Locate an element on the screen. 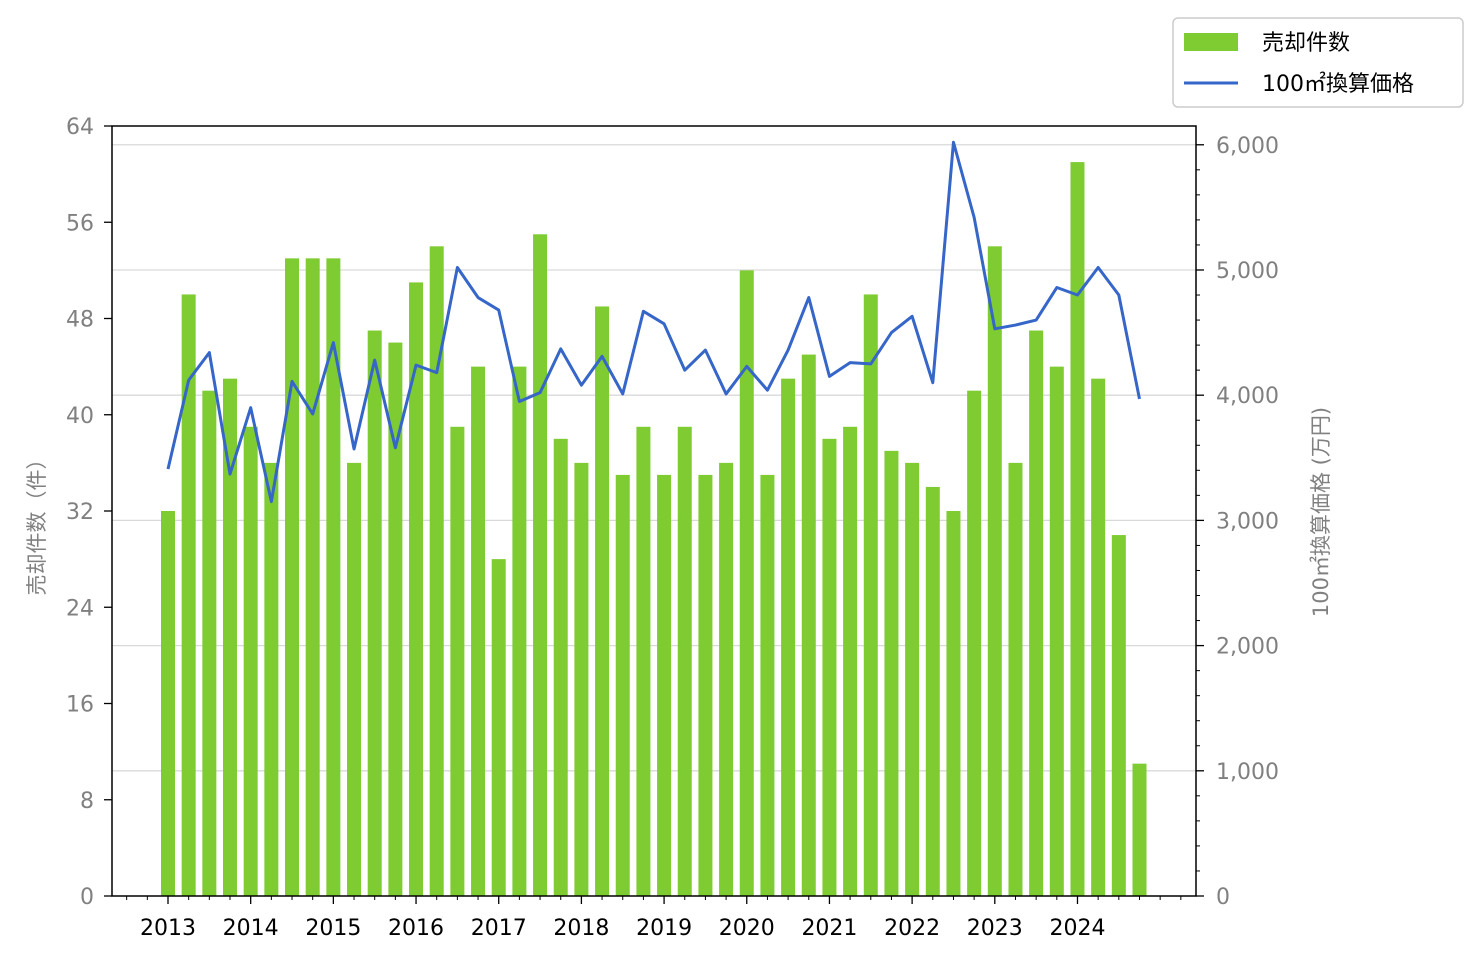 This screenshot has width=1483, height=961. y-left-tick-label: 56 is located at coordinates (80, 223).